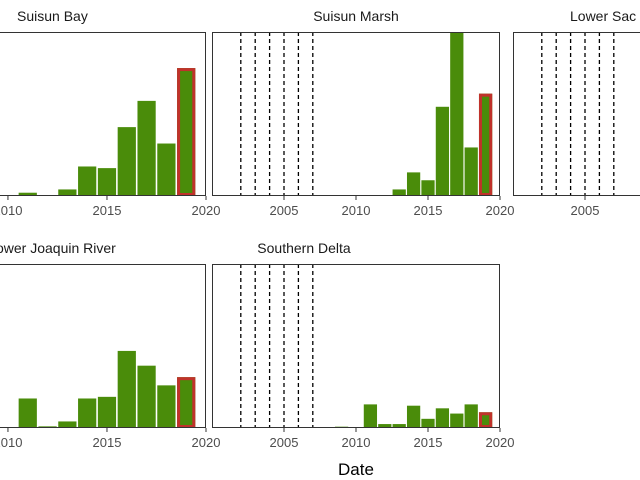 The image size is (640, 480). Describe the element at coordinates (52, 16) in the screenshot. I see `panel-title: Suisun Bay` at that location.